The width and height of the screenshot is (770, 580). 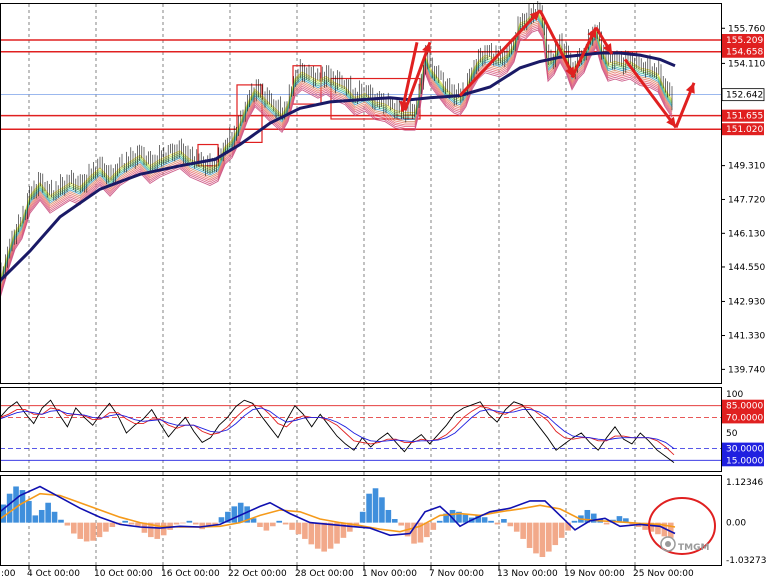 I want to click on stochastic-panel-frame, so click(x=361, y=429).